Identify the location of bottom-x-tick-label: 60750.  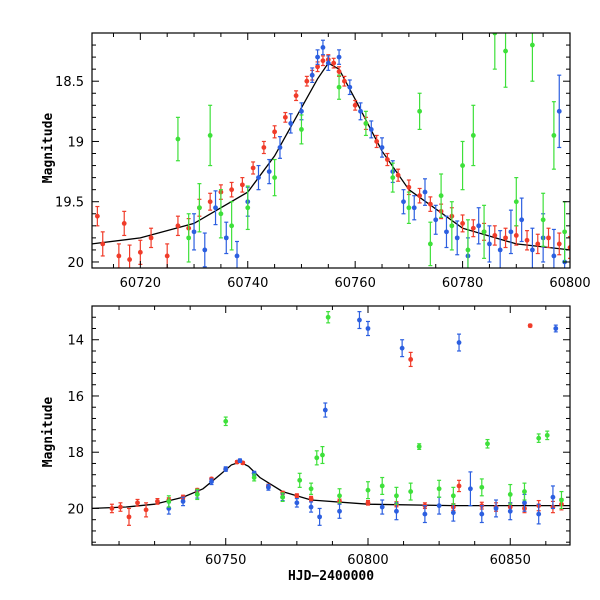
(225, 560).